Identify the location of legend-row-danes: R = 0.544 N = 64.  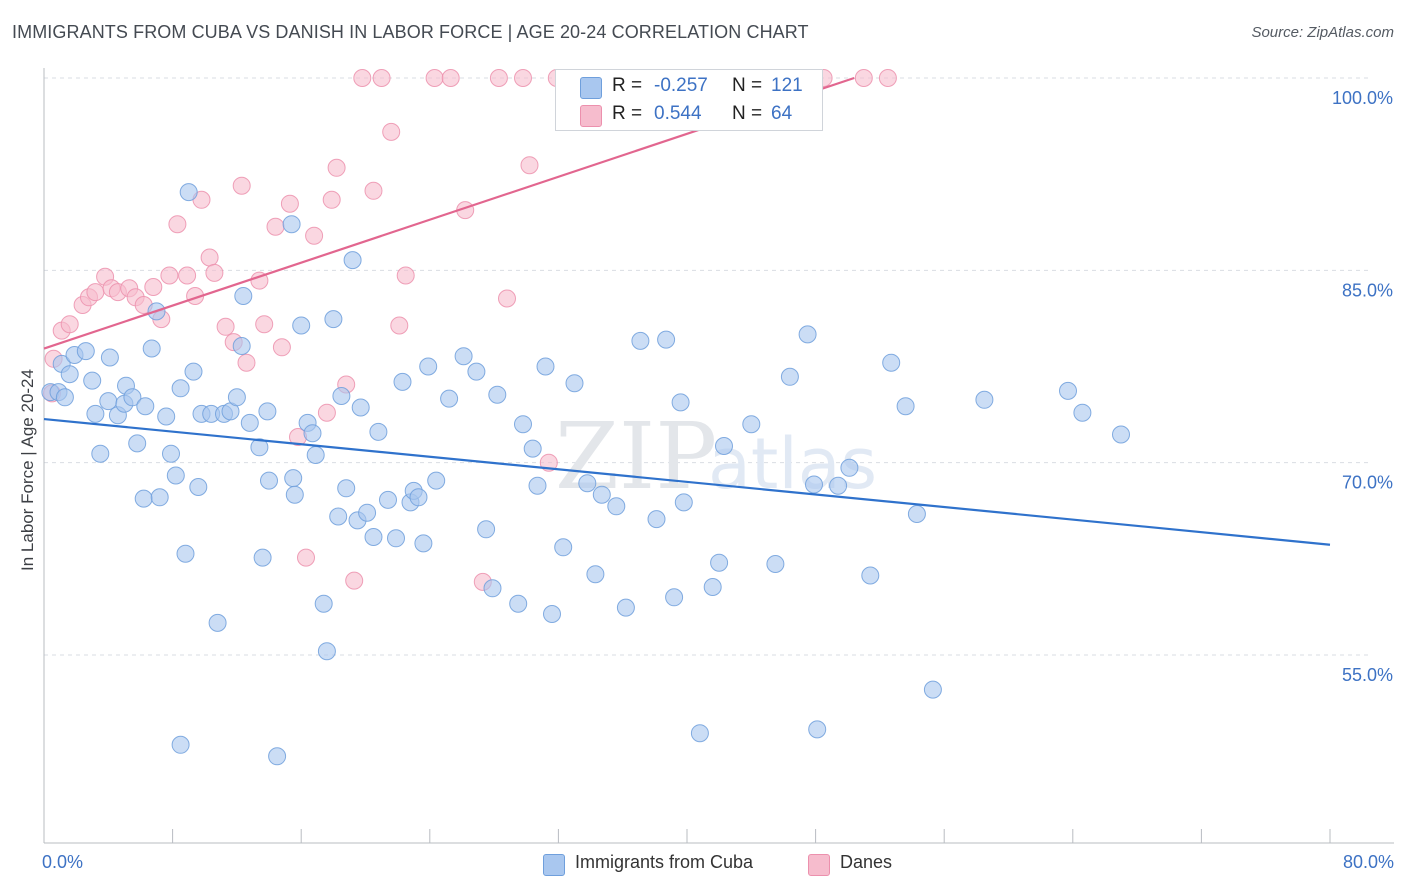
(689, 115).